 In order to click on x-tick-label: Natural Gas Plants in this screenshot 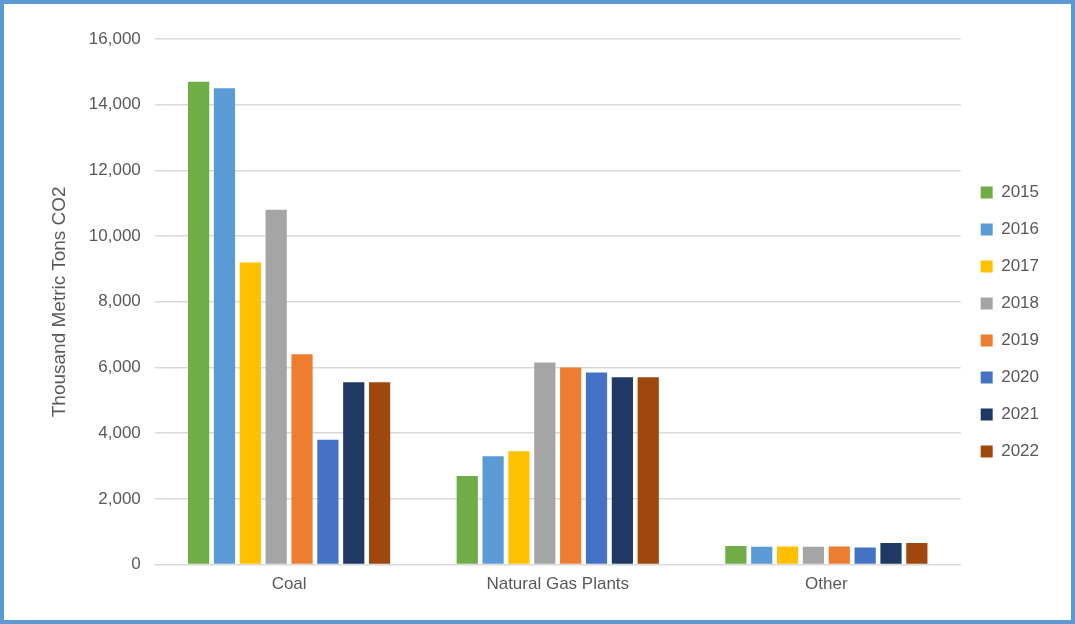, I will do `click(558, 584)`.